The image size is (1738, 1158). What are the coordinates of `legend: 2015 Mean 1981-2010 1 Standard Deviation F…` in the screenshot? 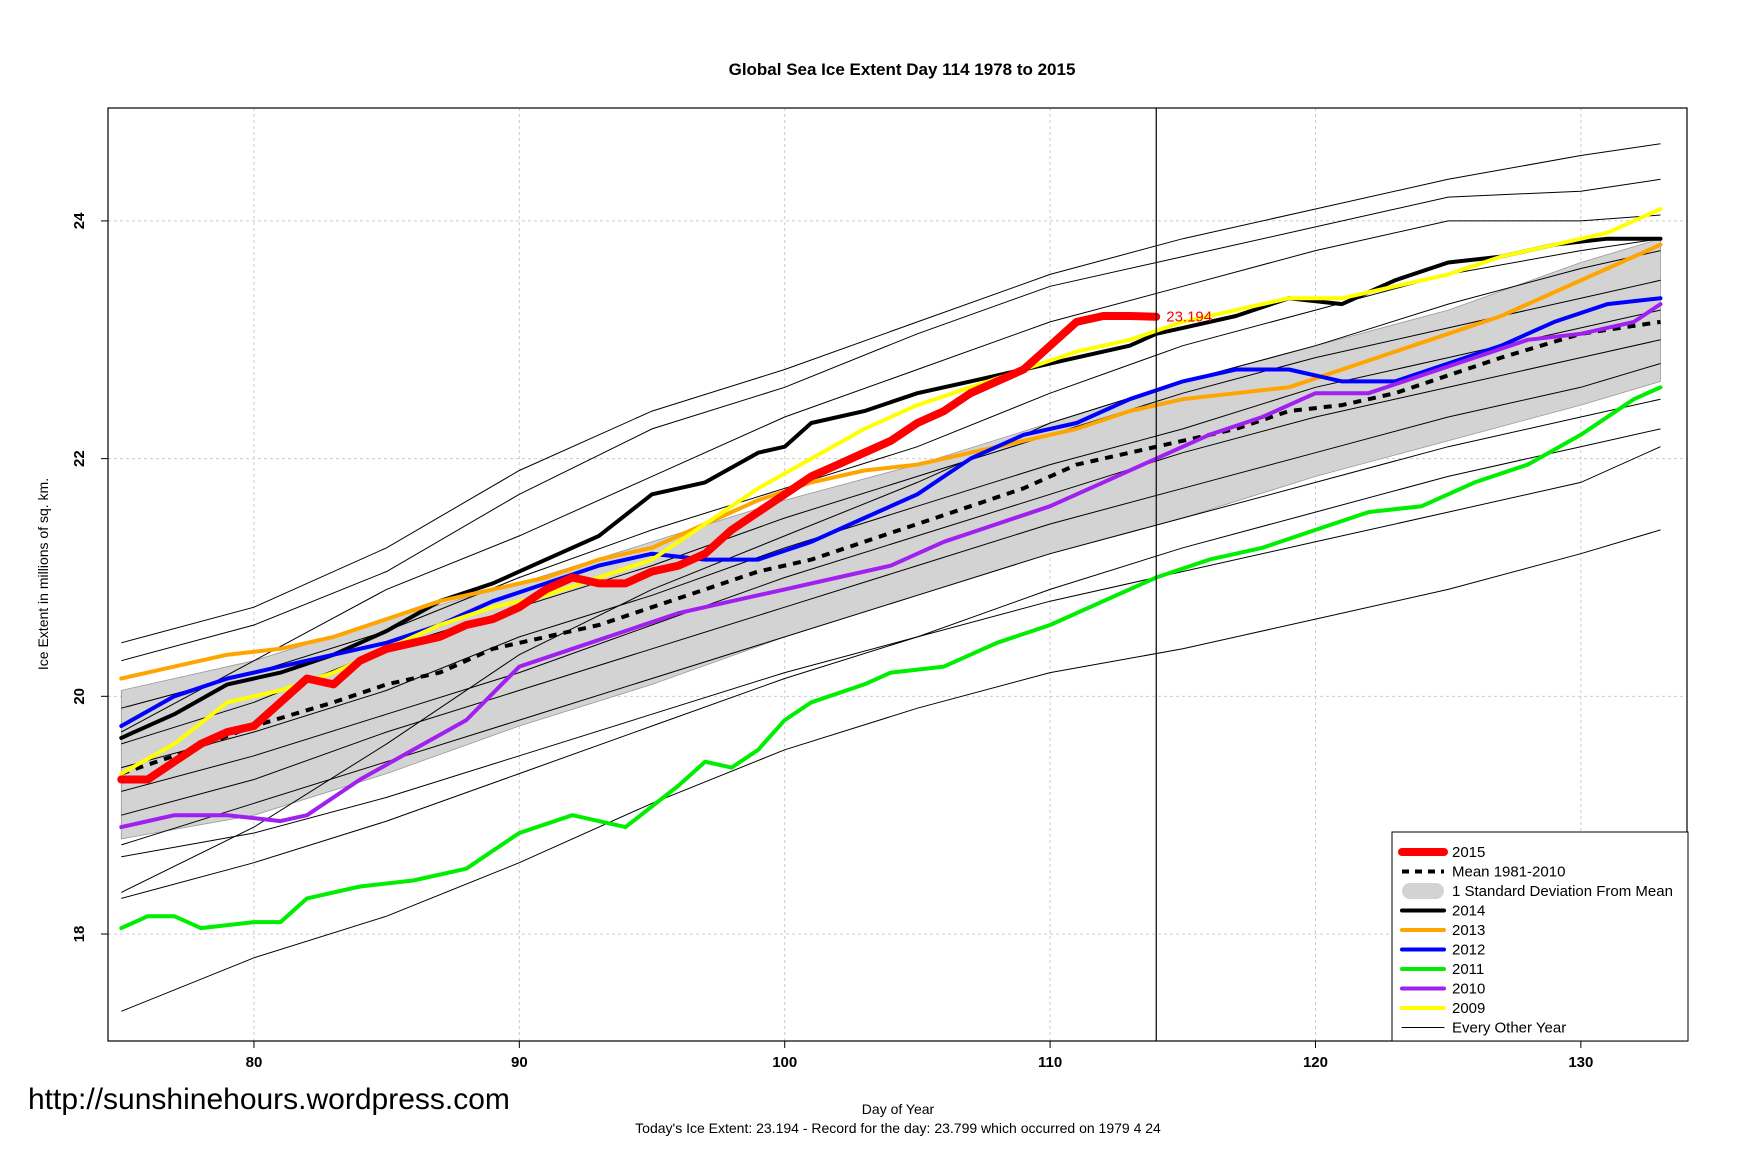 It's located at (1540, 936).